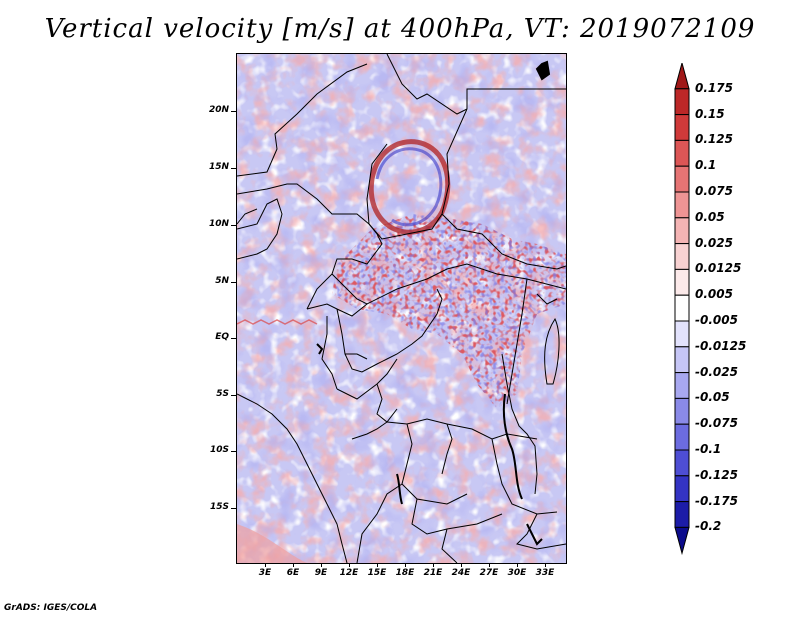 This screenshot has width=800, height=618. Describe the element at coordinates (714, 87) in the screenshot. I see `colorbar-label: 0.175` at that location.